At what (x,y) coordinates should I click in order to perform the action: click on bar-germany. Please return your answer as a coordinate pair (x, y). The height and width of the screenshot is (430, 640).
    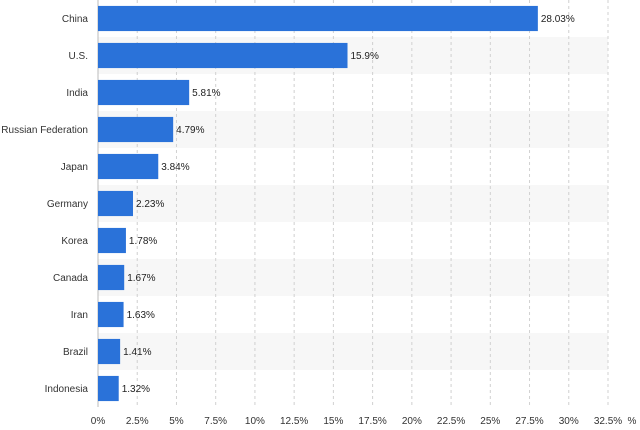
    Looking at the image, I should click on (115, 203).